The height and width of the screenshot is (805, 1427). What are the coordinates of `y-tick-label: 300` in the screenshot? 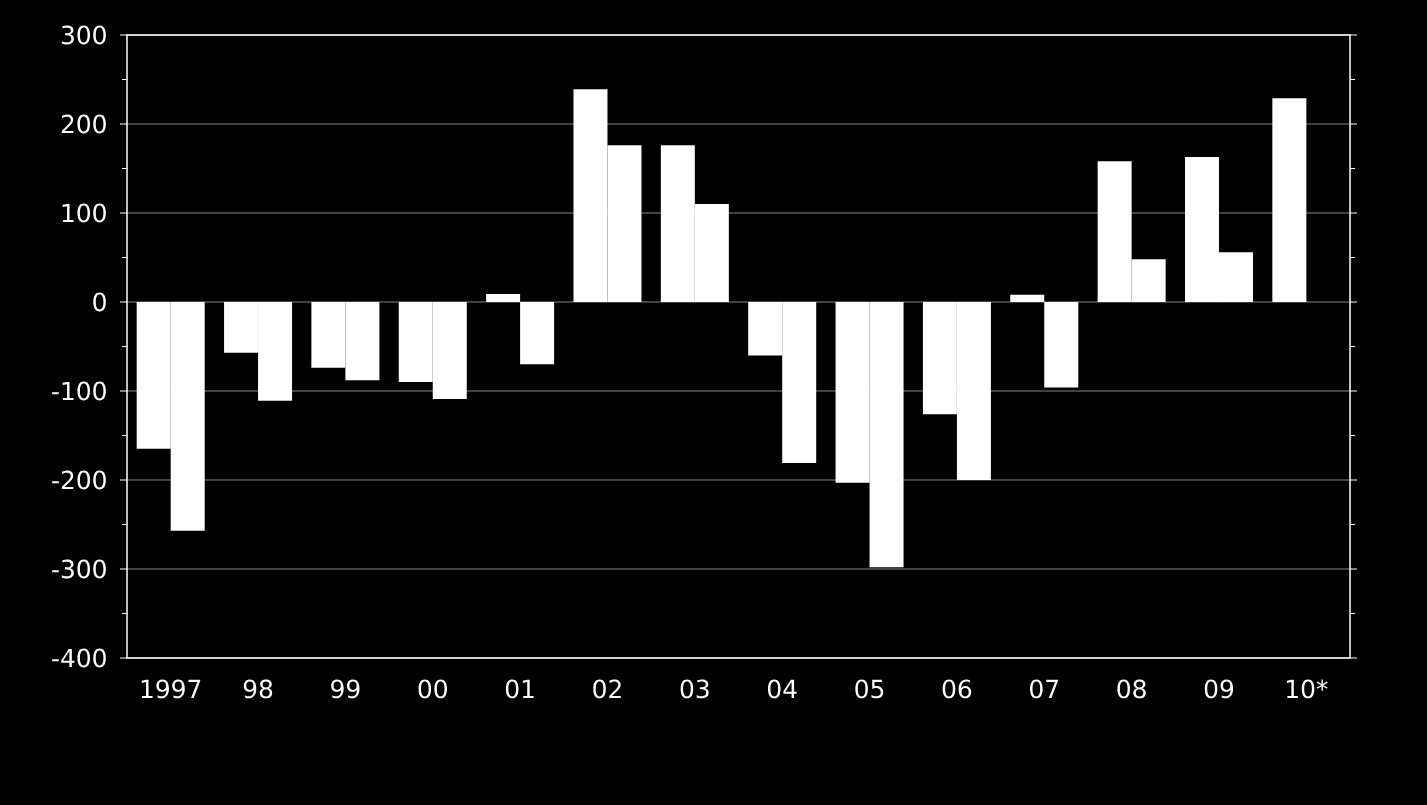 It's located at (83, 35).